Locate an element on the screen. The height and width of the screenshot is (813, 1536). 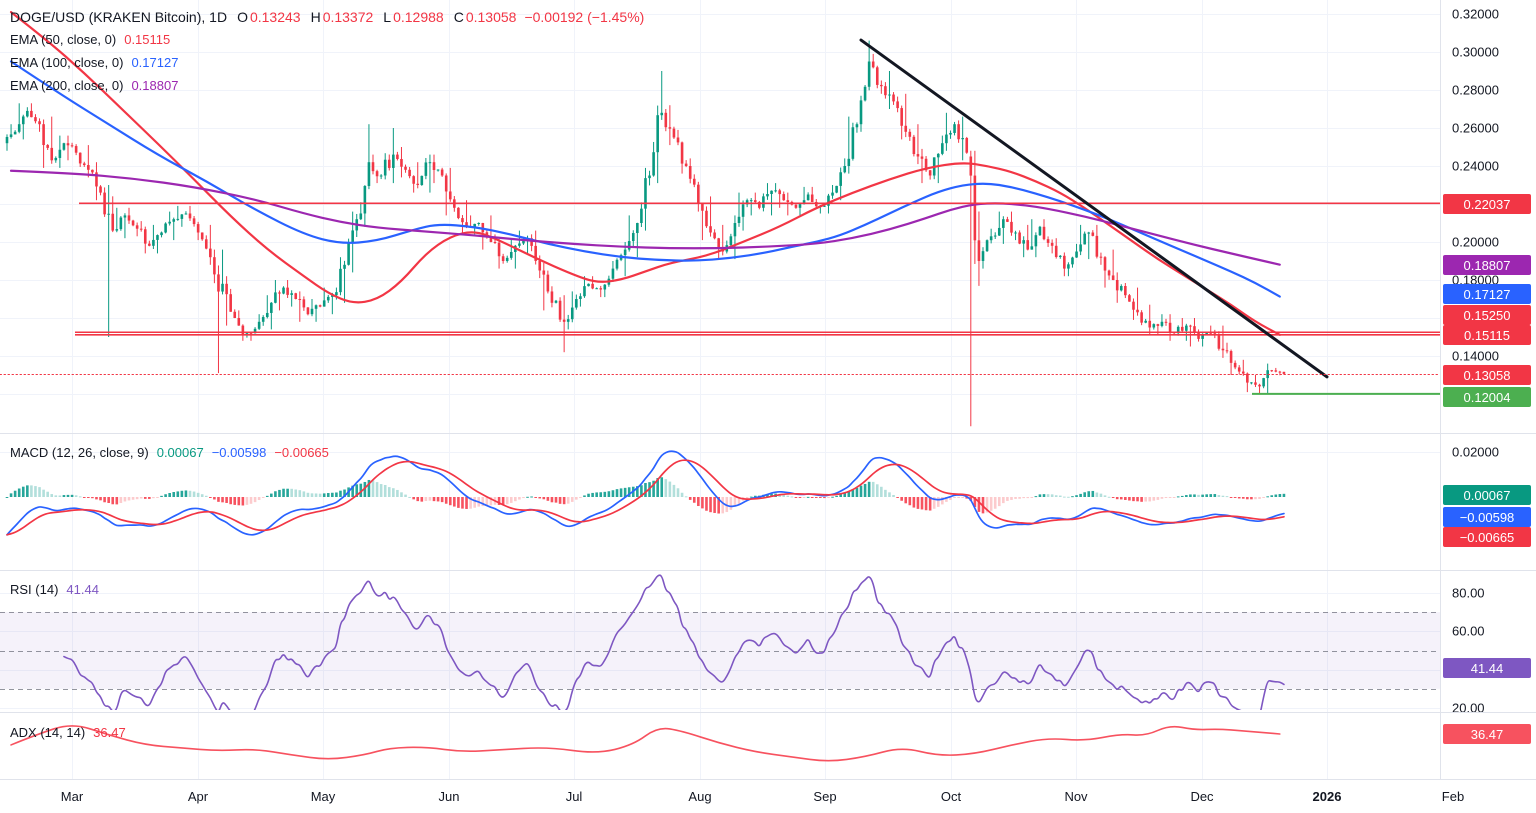
rsi-axis-tick: 80.00 is located at coordinates (1468, 593).